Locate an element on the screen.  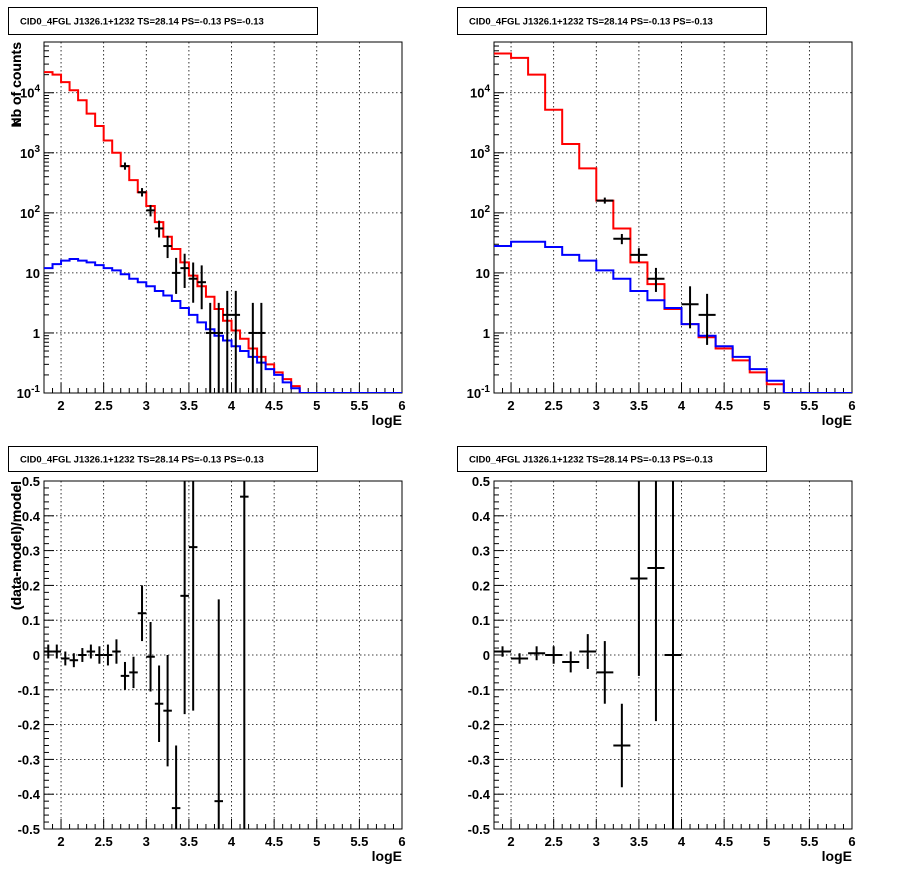
y-tick-label-exponent: 3 is located at coordinates (37, 149).